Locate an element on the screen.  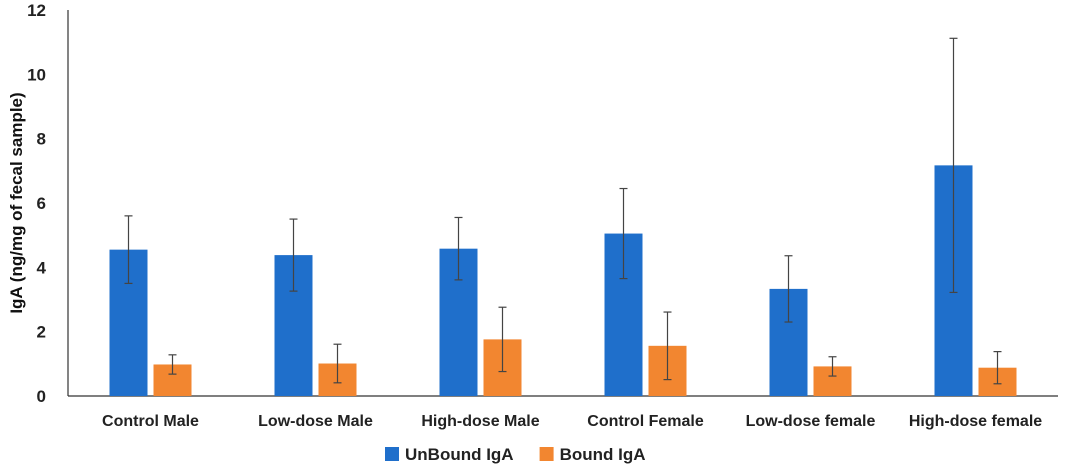
category-label: Low-dose female is located at coordinates (811, 421).